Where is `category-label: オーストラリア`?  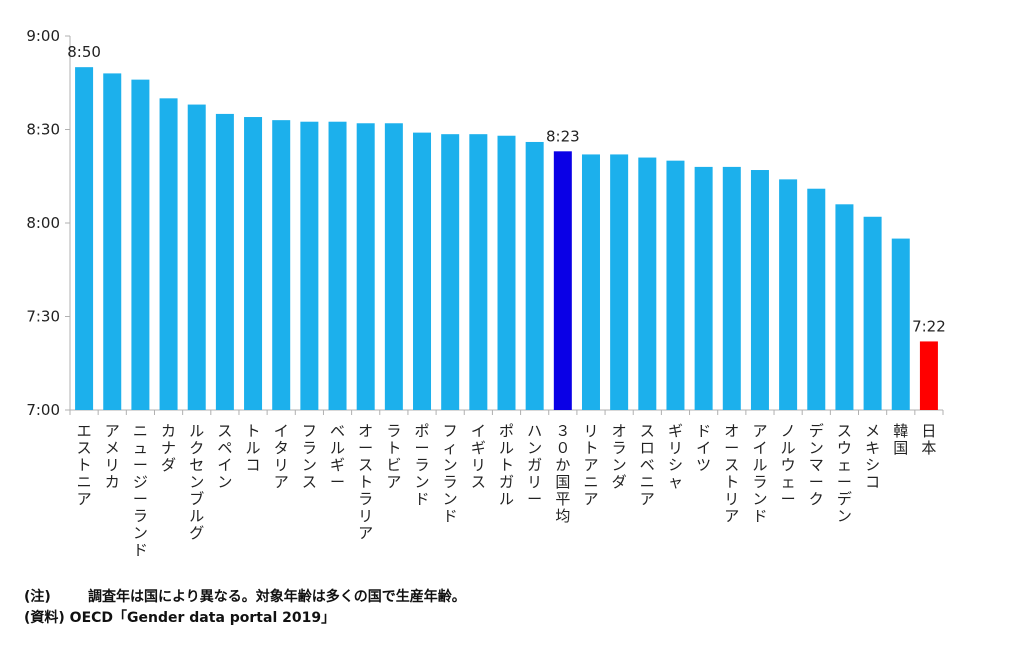
category-label: オーストラリア is located at coordinates (365, 482).